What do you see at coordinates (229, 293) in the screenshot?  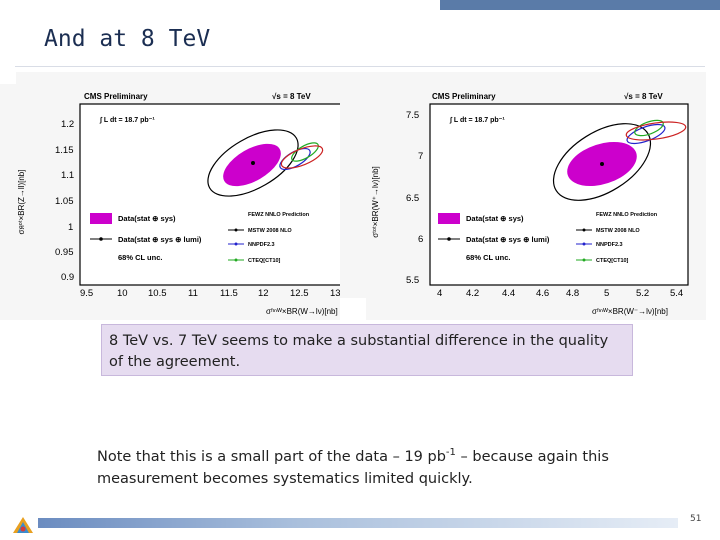 I see `x-tick-label: 11.5` at bounding box center [229, 293].